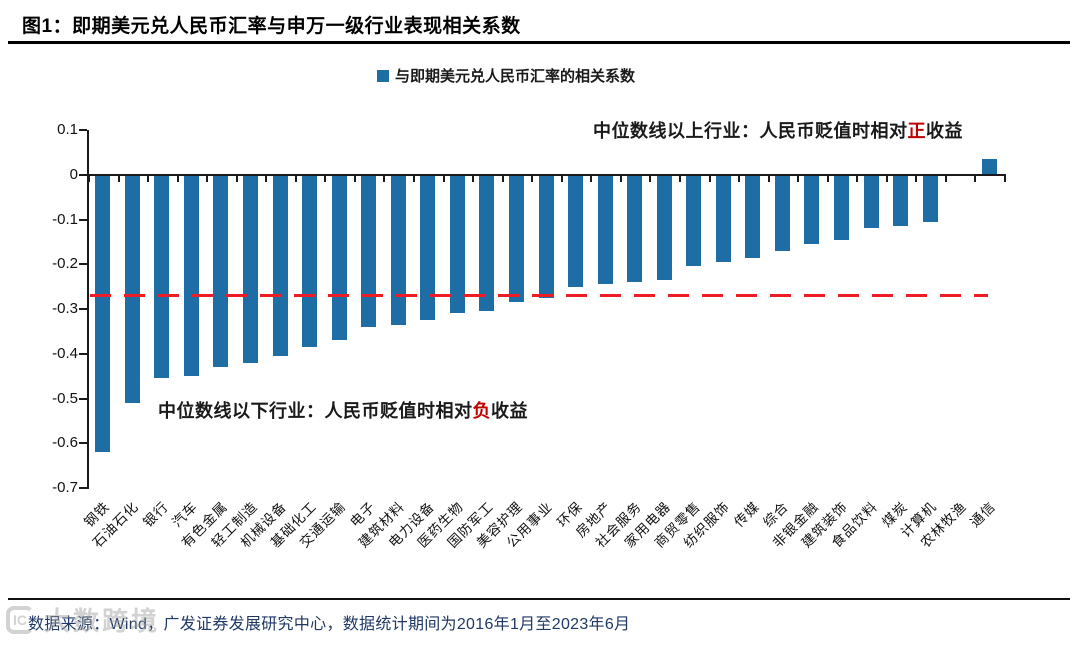 This screenshot has width=1080, height=649. I want to click on legend-label: 与即期美元兑人民币汇率的相关系数, so click(515, 76).